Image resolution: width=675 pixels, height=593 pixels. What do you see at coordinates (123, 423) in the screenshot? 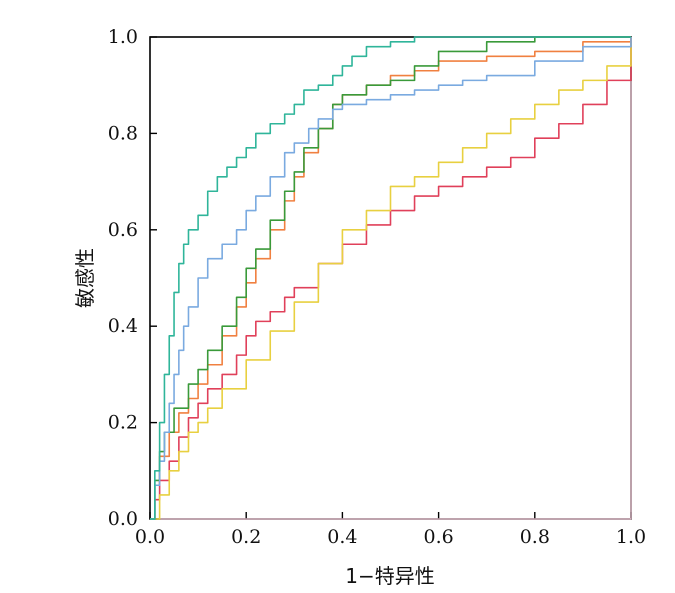
I see `y-tick-label: 0.2` at bounding box center [123, 423].